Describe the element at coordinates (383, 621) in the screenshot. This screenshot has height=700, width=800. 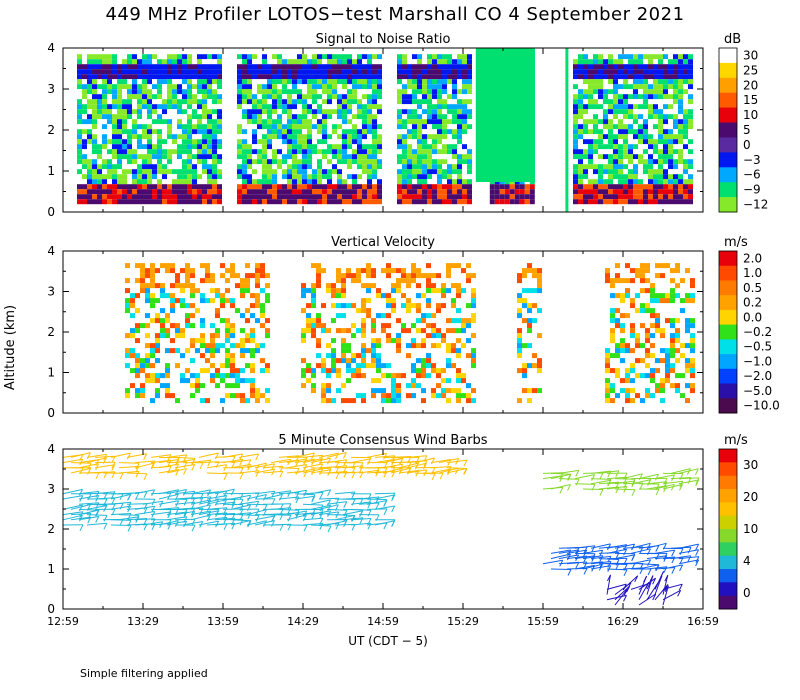
I see `x-tick-label: 14:59` at that location.